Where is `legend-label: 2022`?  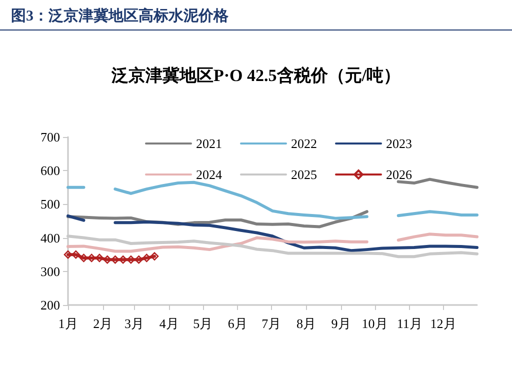 legend-label: 2022 is located at coordinates (304, 143).